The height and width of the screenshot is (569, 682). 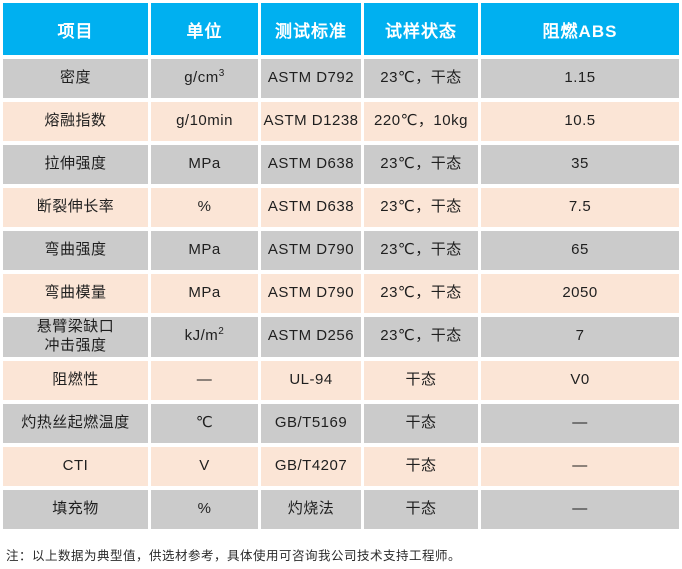 I want to click on table-row: 灼热丝起燃温度 ℃ GB/T5169 干态 —, so click(x=341, y=421).